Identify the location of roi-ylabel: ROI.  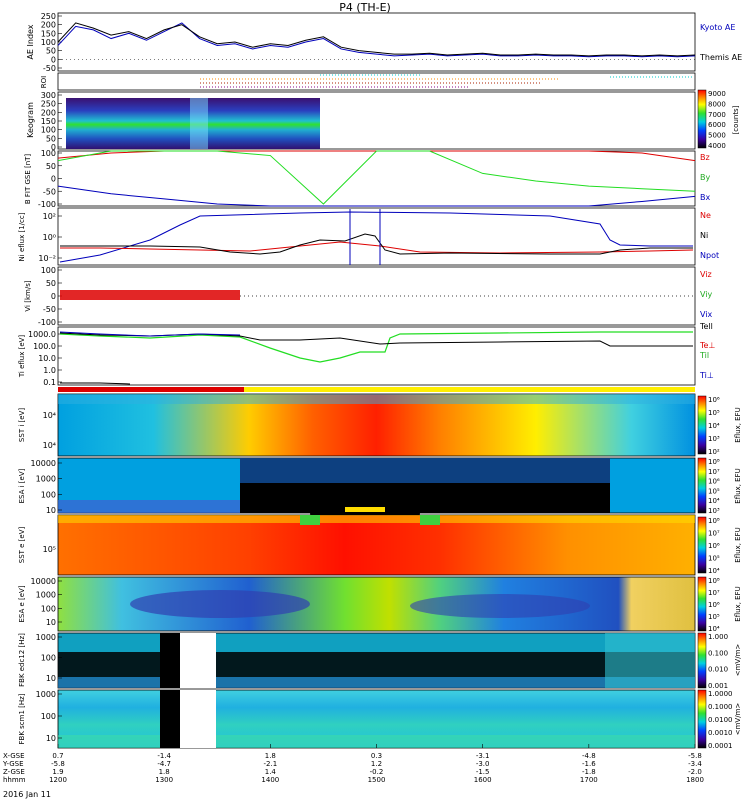
(44, 82).